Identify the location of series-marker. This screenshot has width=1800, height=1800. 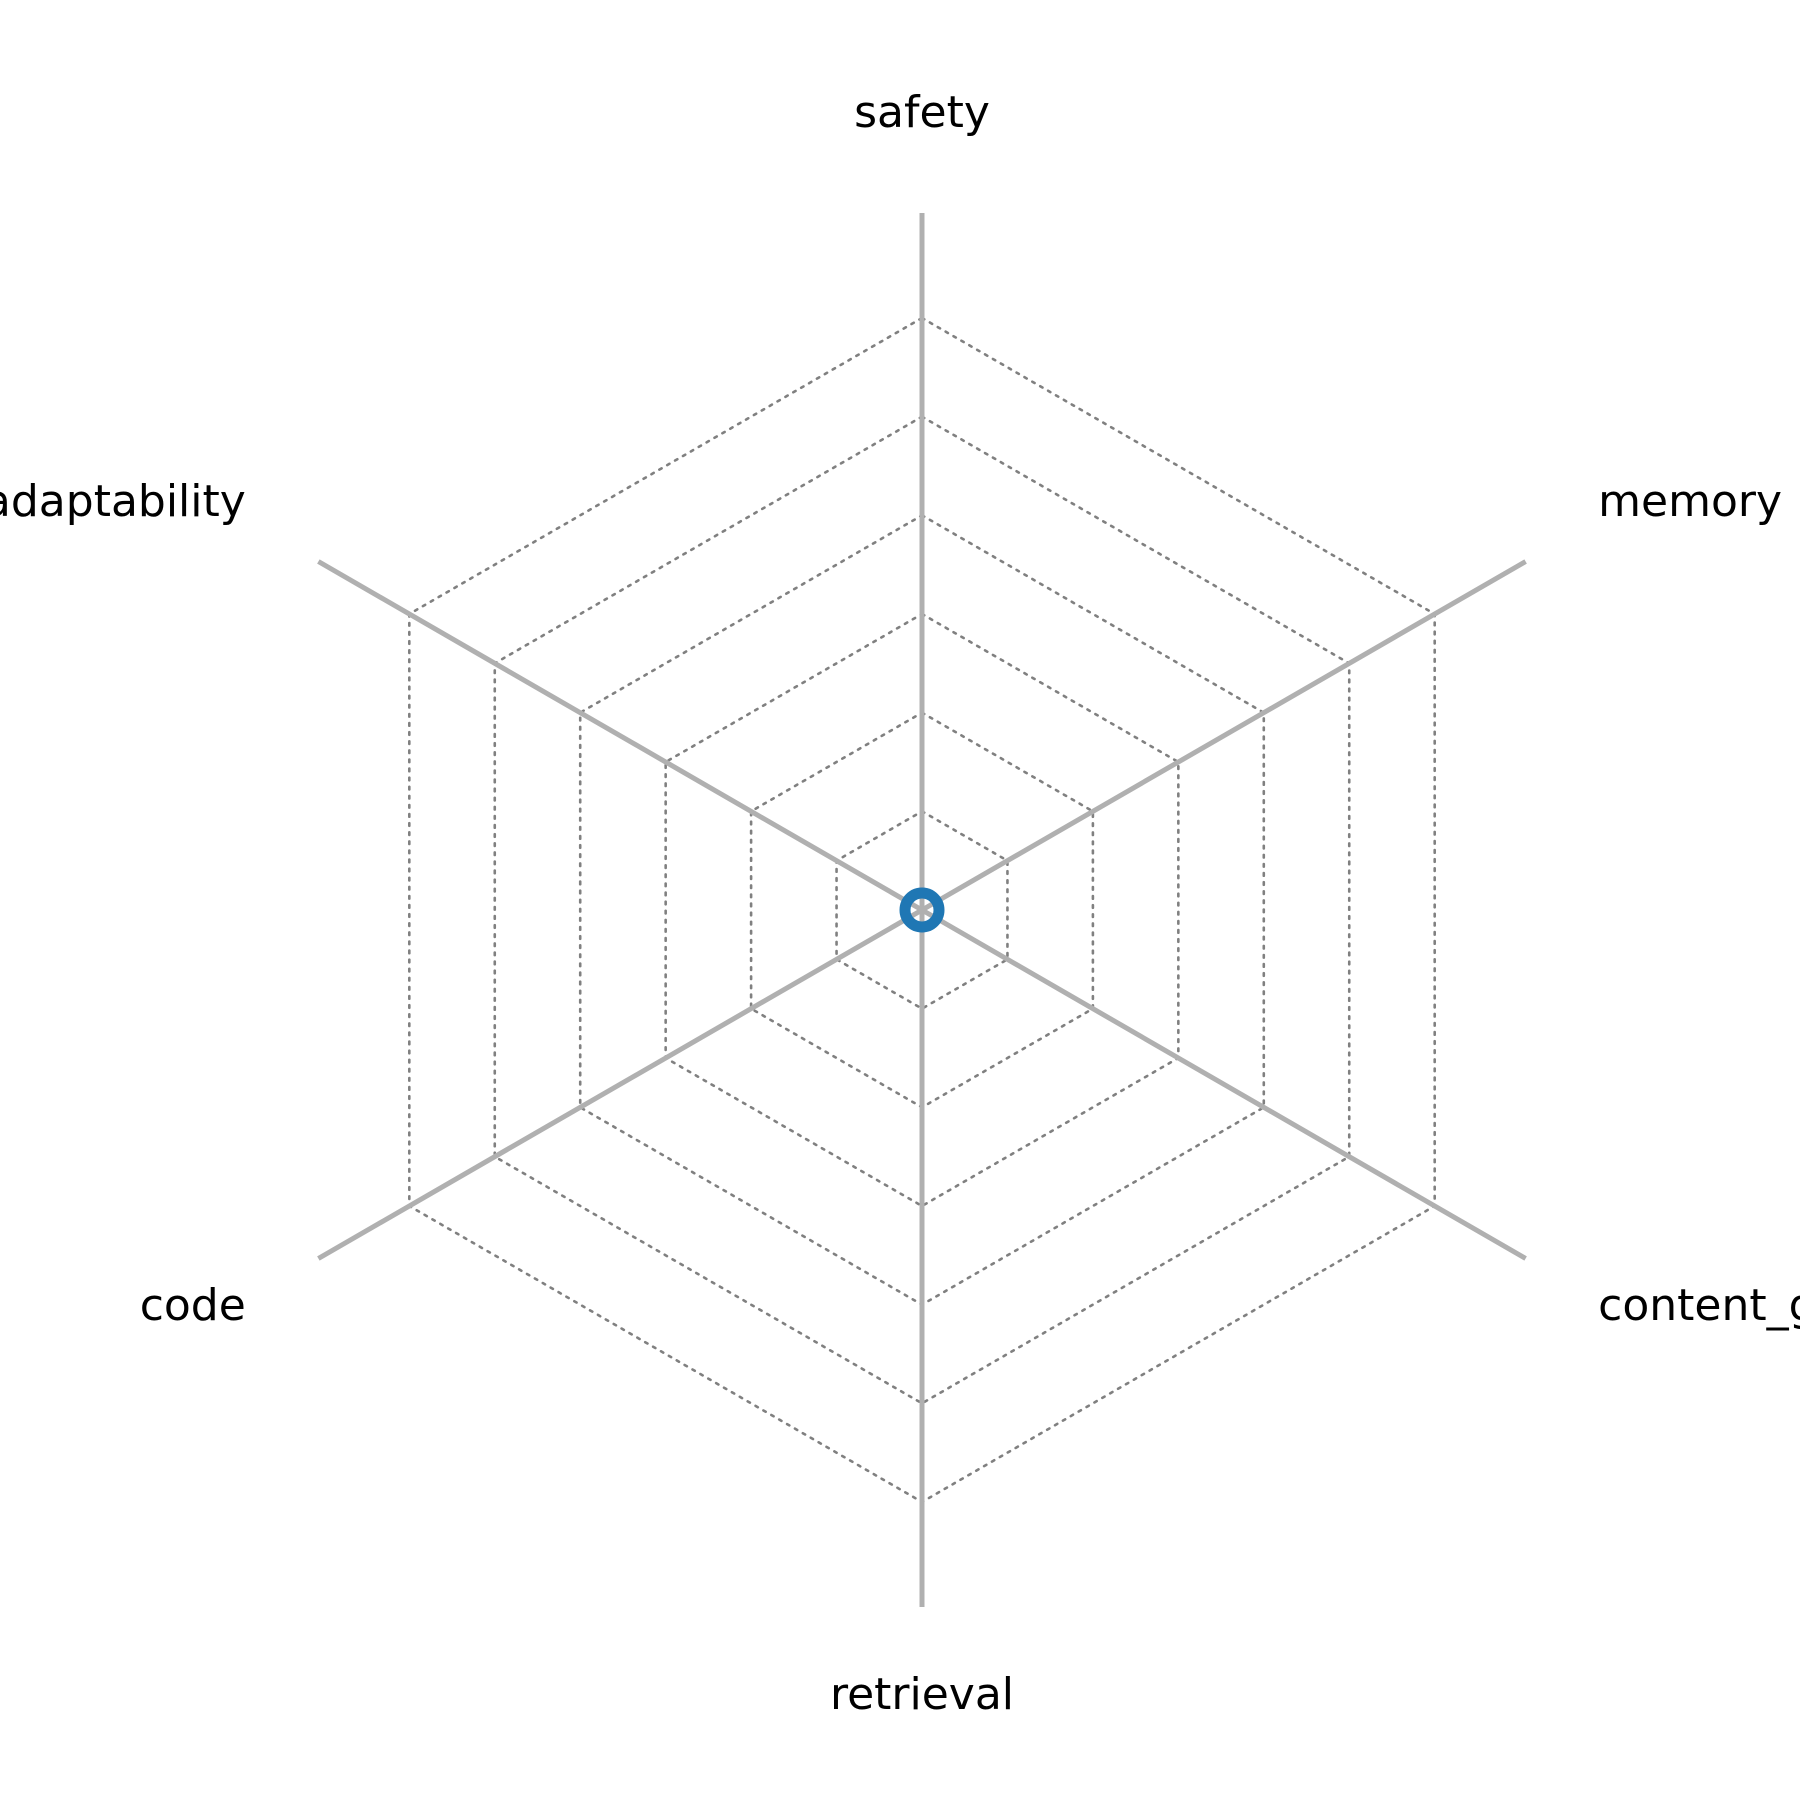
(922, 910).